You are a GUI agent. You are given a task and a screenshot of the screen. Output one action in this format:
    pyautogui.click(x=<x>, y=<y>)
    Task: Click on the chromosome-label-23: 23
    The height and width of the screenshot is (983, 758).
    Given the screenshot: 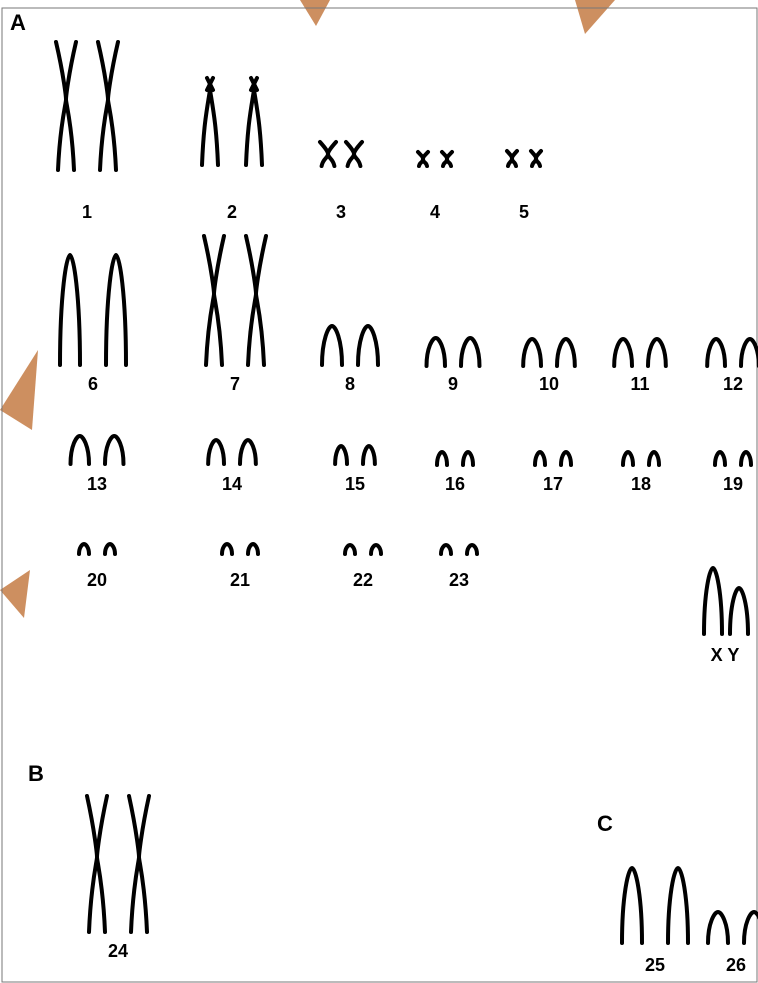 What is the action you would take?
    pyautogui.click(x=459, y=580)
    